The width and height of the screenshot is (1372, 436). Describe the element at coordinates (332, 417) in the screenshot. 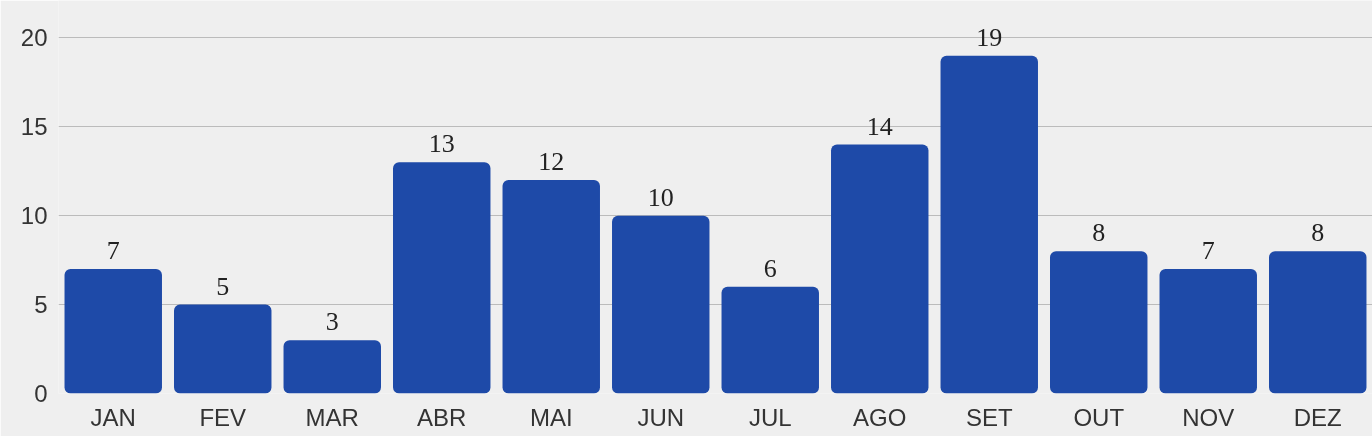

I see `x-tick-label: MAR` at that location.